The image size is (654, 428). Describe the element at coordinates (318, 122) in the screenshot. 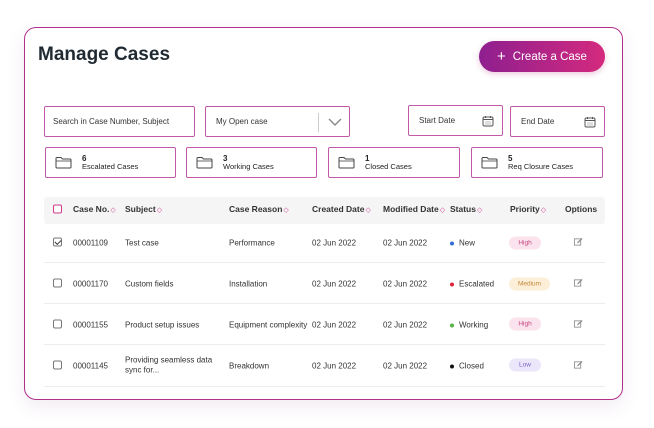

I see `select-divider` at that location.